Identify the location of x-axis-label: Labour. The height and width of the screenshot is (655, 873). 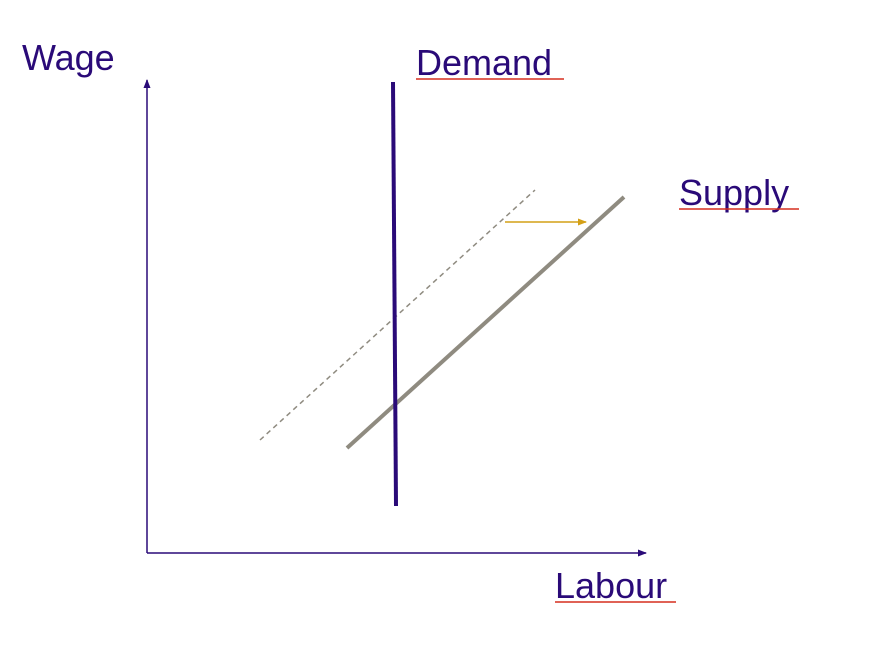
(611, 585).